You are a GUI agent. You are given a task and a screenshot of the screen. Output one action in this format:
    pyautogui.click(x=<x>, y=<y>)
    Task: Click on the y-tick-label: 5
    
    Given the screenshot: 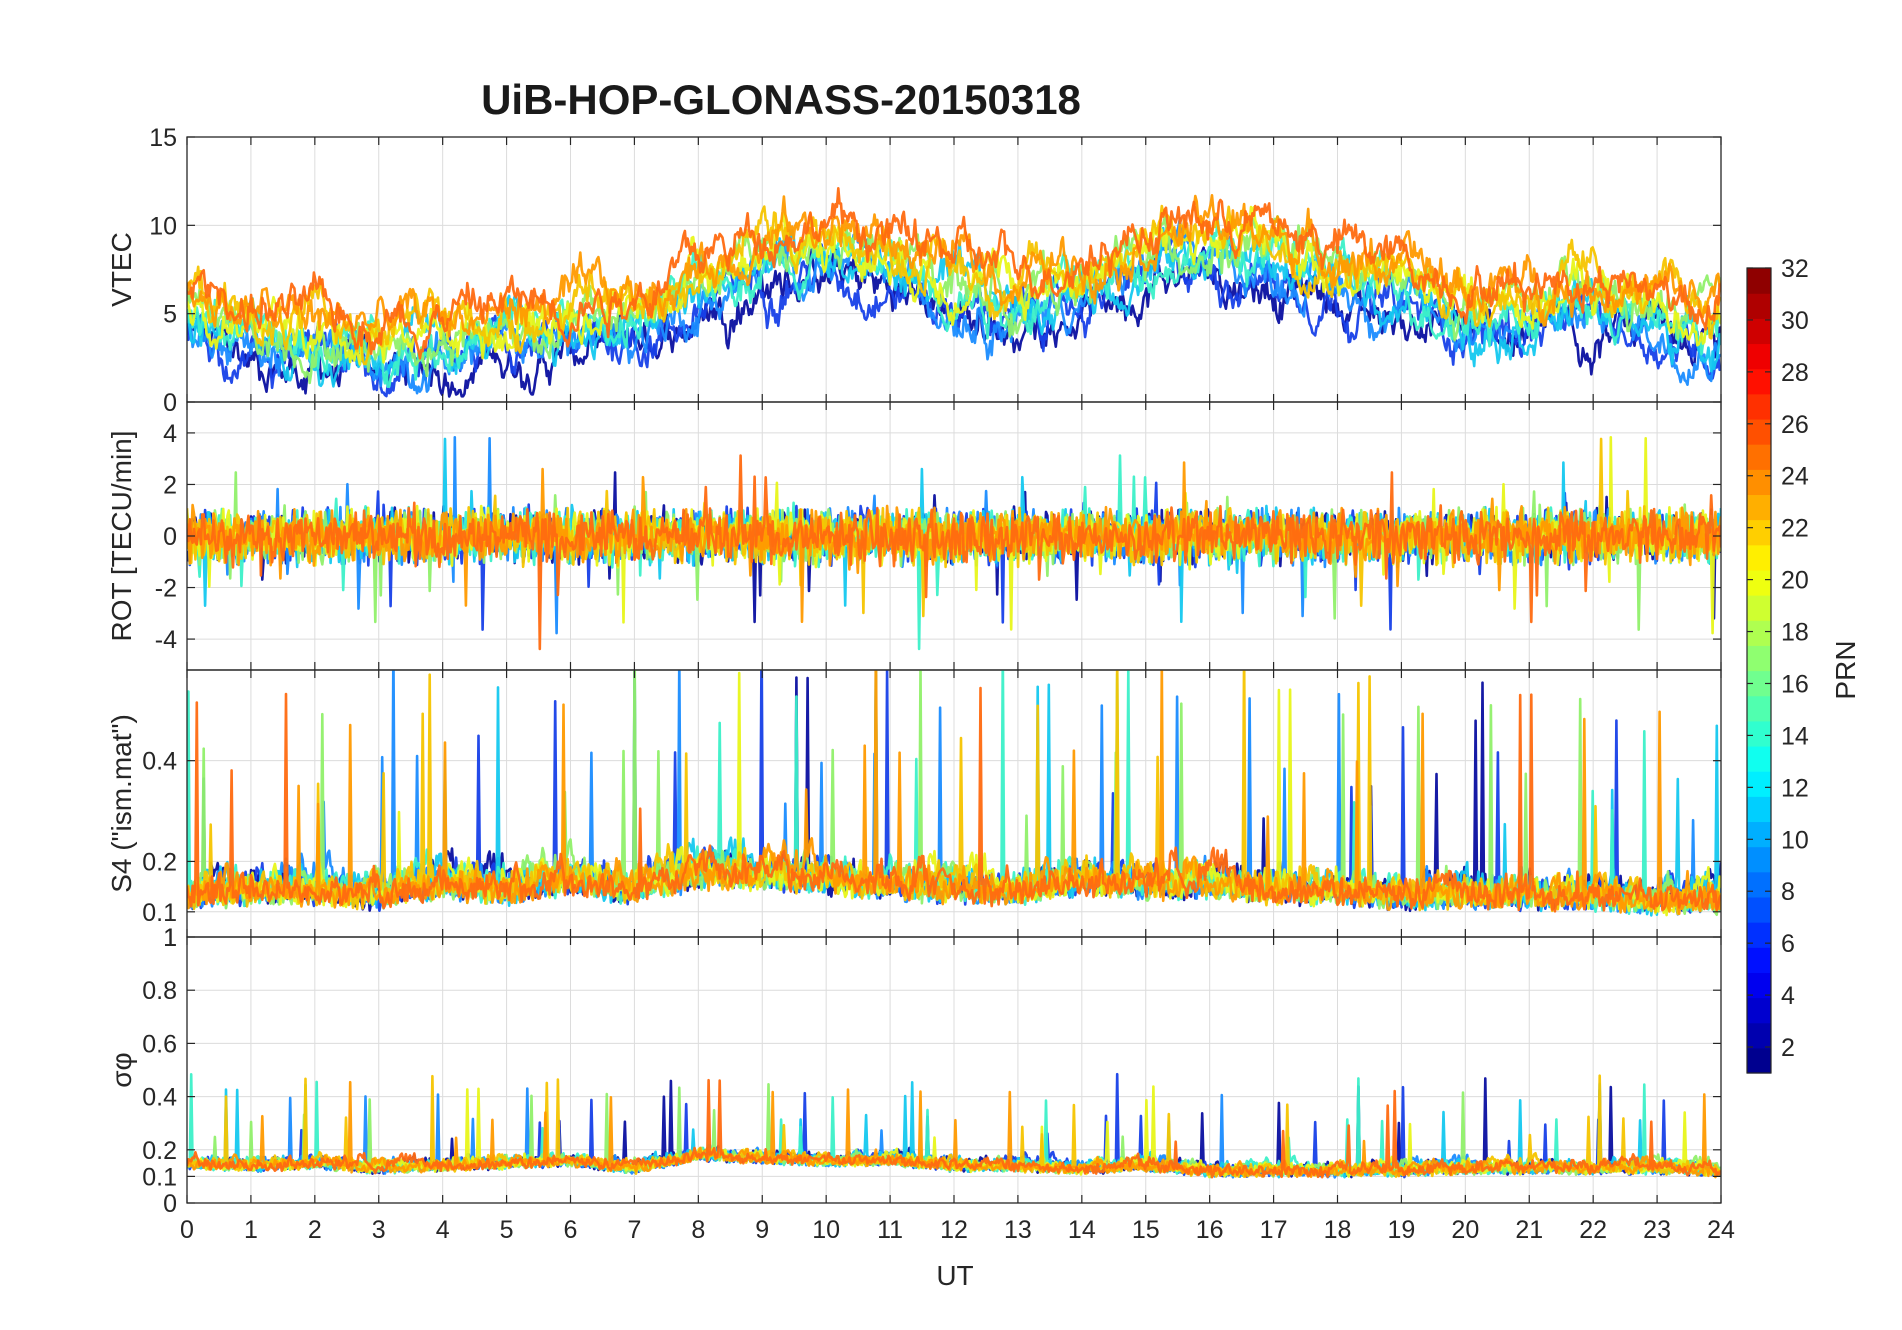 What is the action you would take?
    pyautogui.click(x=170, y=315)
    